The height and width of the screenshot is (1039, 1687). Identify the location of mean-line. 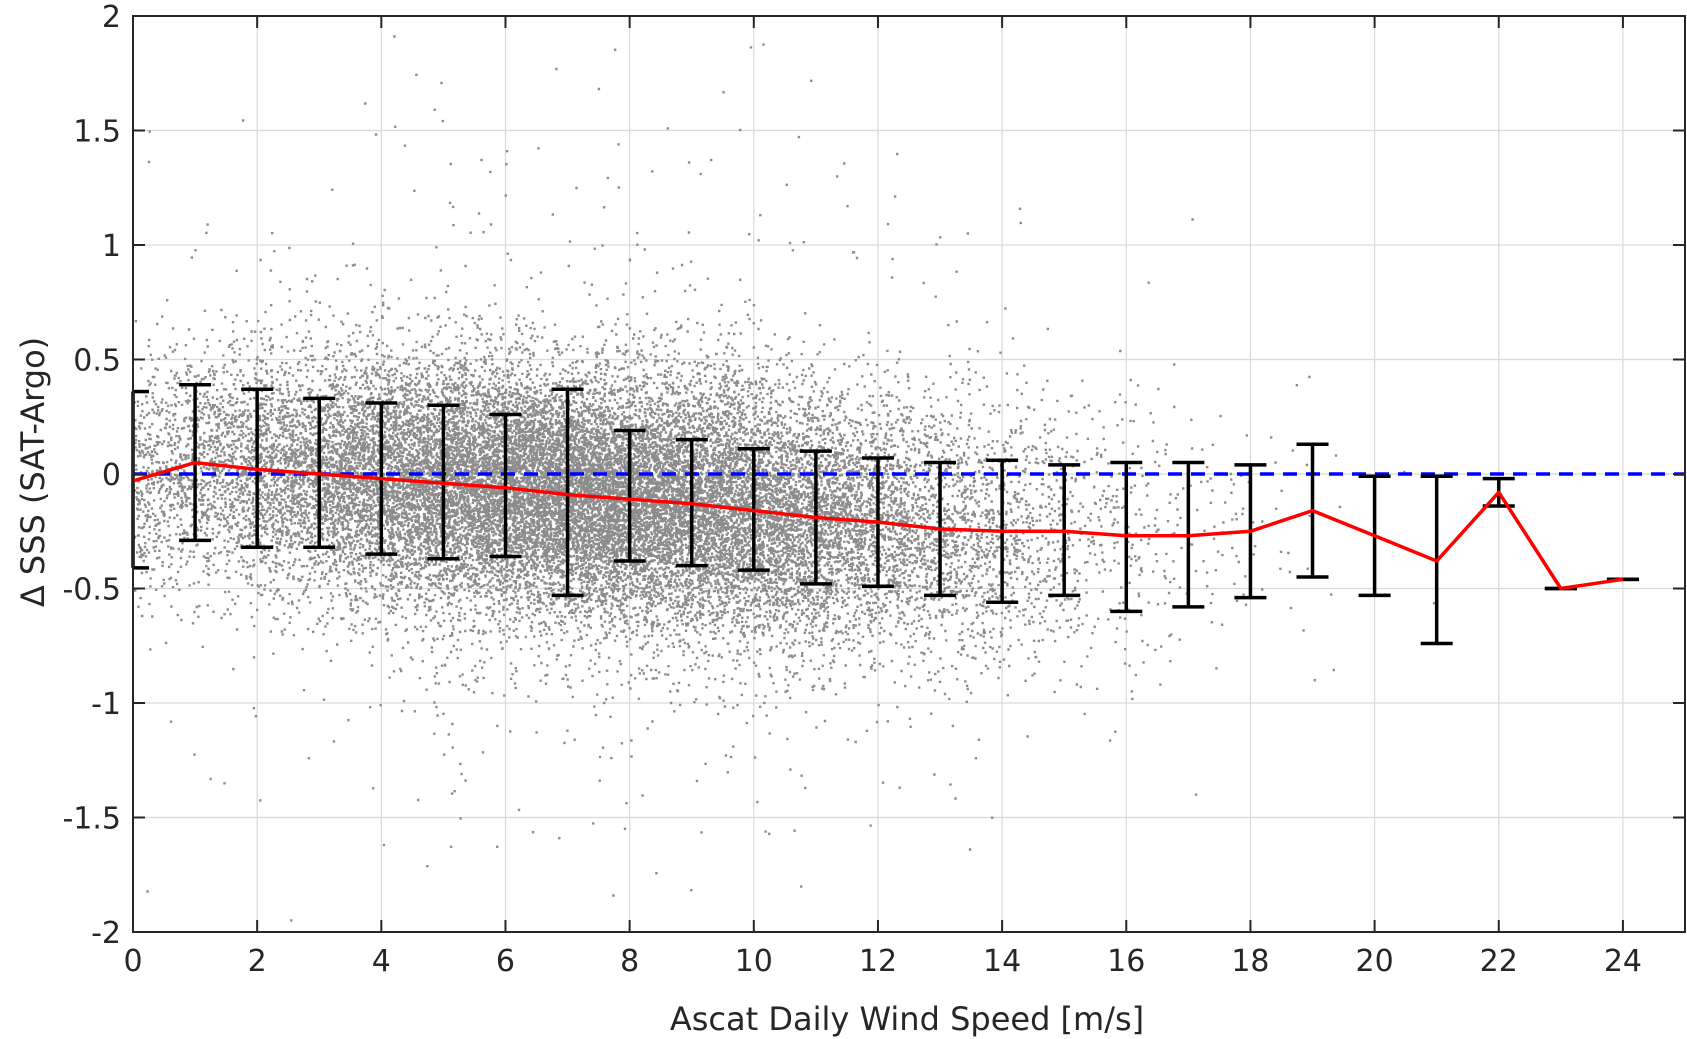
(878, 525).